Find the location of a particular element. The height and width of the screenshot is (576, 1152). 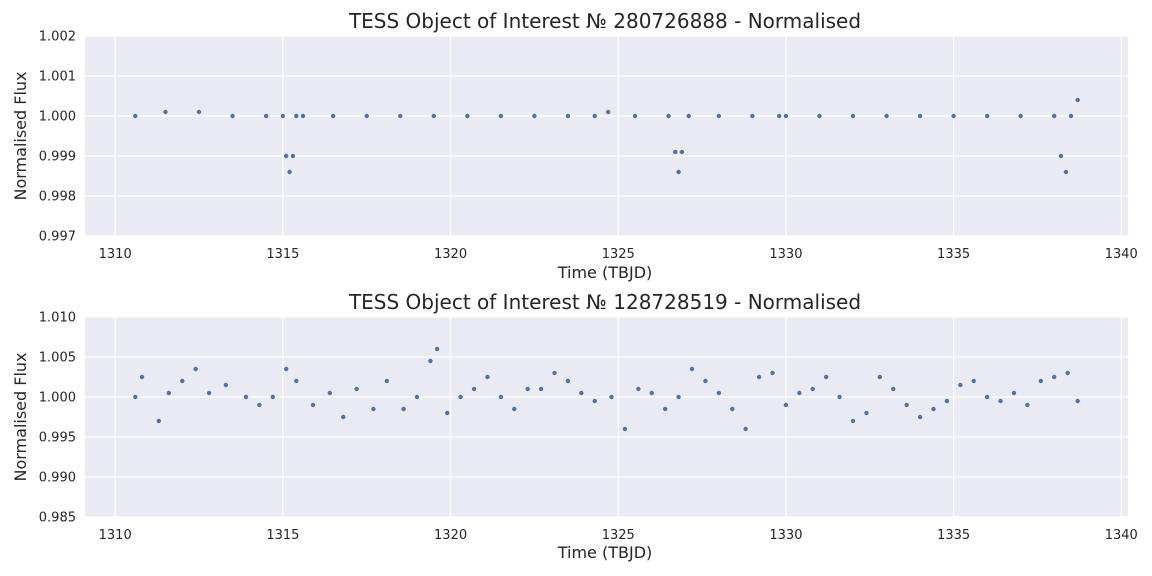

bottom-x-ticks: 1310 1315 1320 1325 1330 1335 1340 is located at coordinates (618, 535).